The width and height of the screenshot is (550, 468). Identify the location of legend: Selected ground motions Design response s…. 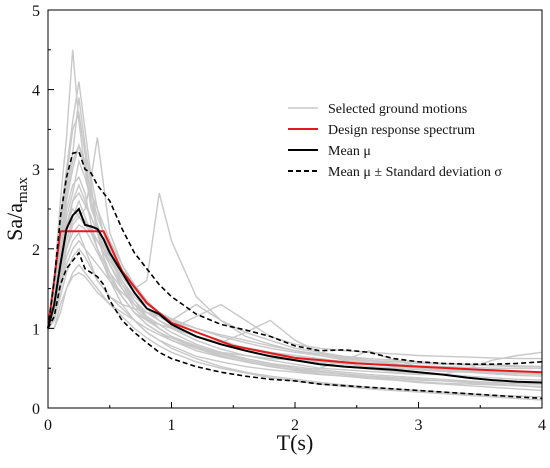
(395, 141).